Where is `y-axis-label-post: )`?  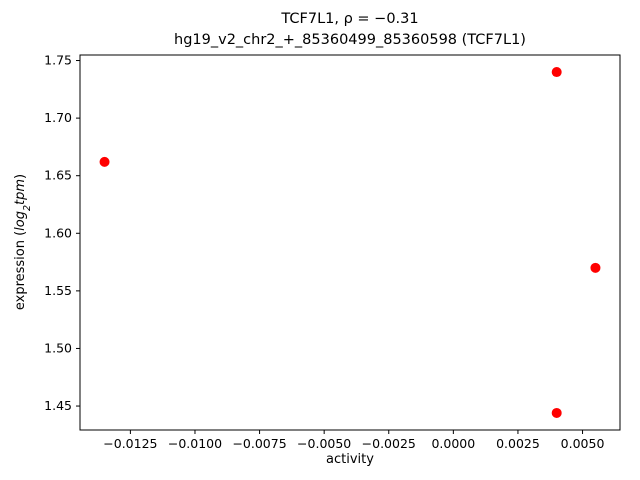 y-axis-label-post: ) is located at coordinates (20, 176).